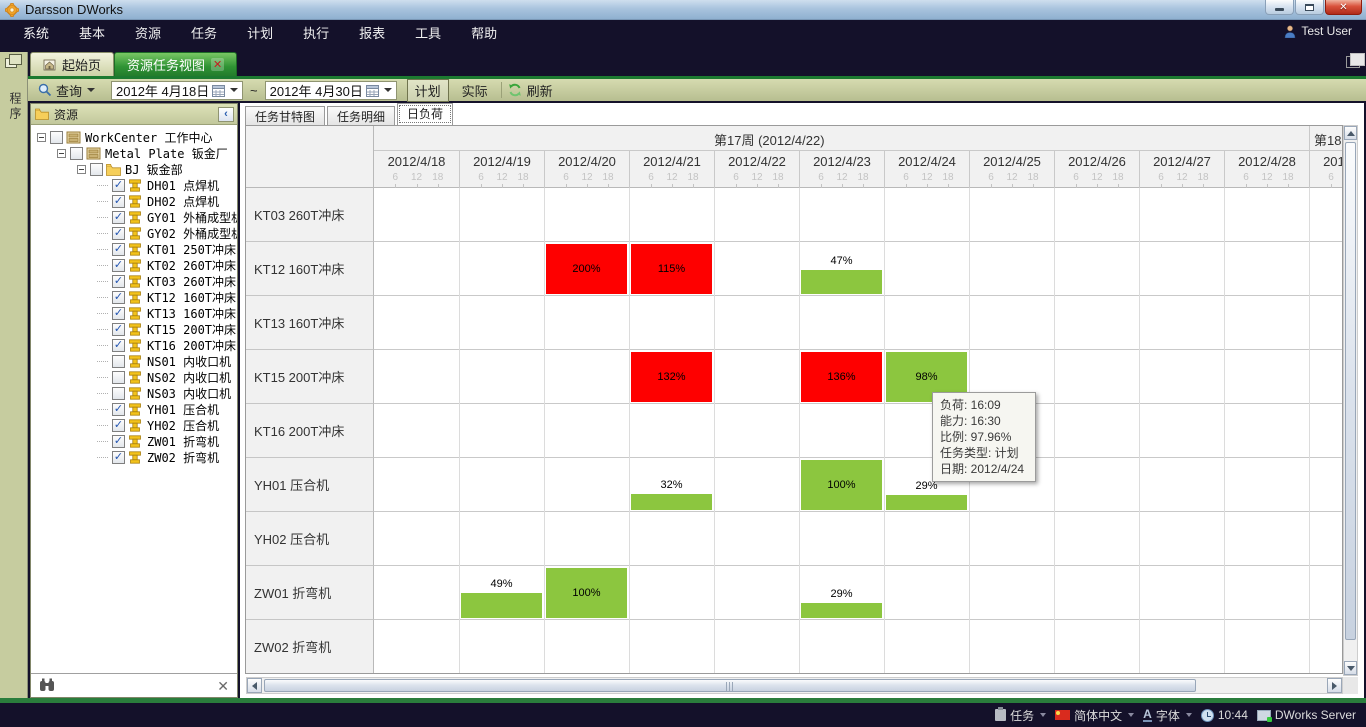  What do you see at coordinates (164, 377) in the screenshot?
I see `tree-node: NS02 内收口机` at bounding box center [164, 377].